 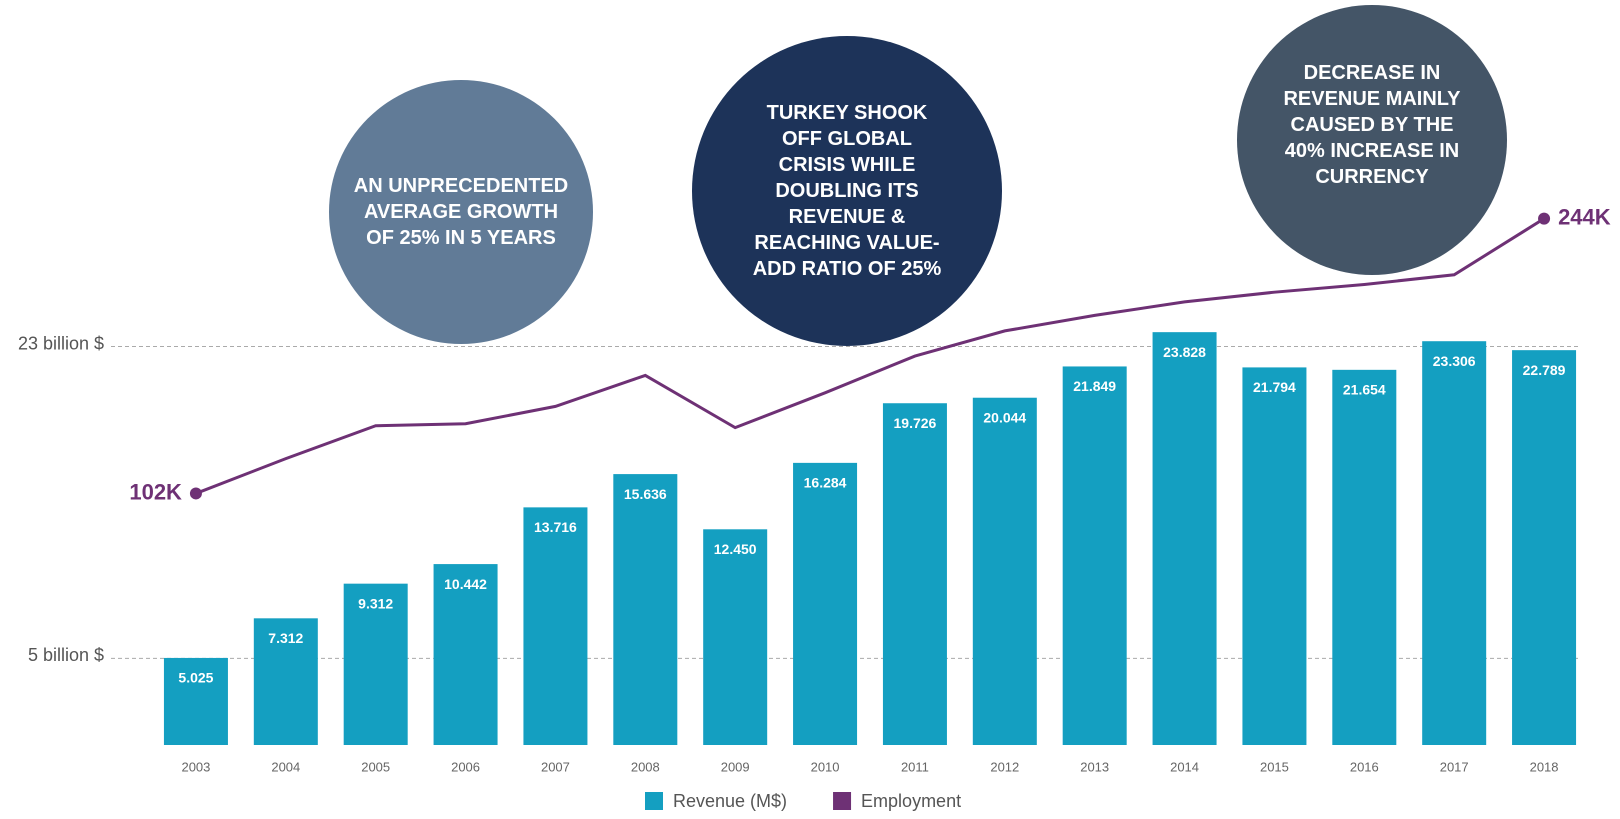 I want to click on data-label: 21.849, so click(x=1094, y=386).